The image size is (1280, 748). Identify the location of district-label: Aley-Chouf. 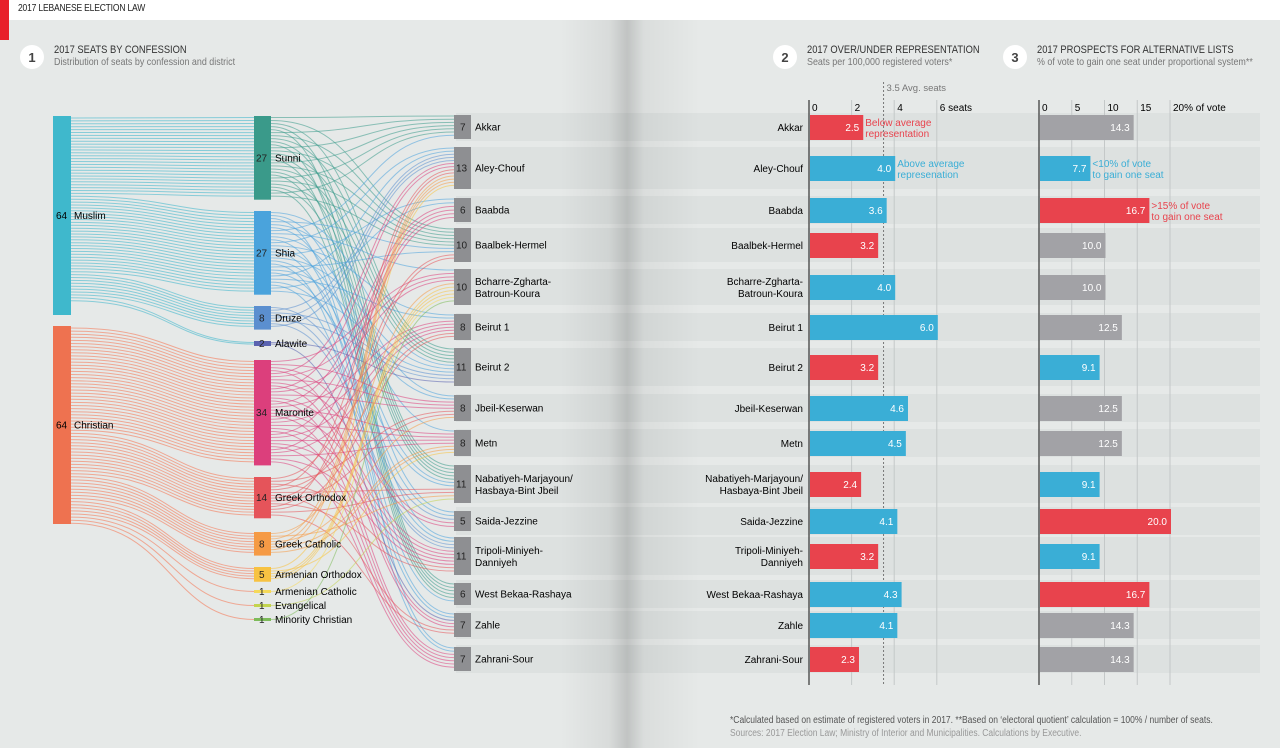
(500, 169).